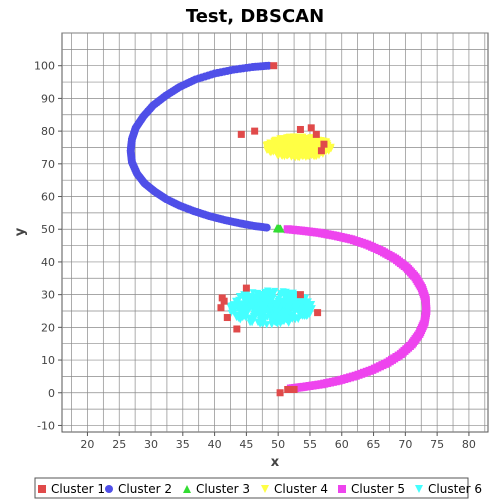 The width and height of the screenshot is (500, 500). What do you see at coordinates (215, 444) in the screenshot?
I see `x-tick-label: 40` at bounding box center [215, 444].